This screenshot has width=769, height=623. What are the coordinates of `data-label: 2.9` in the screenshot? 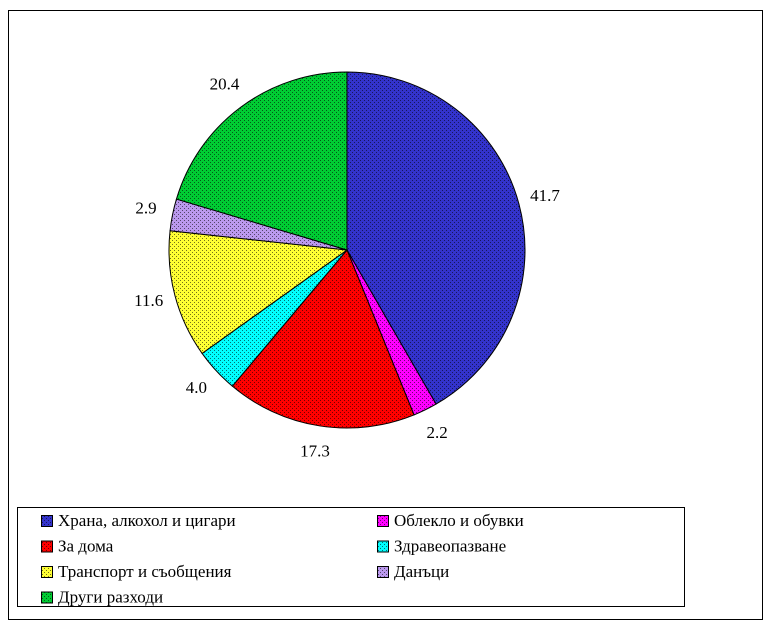 It's located at (145, 207).